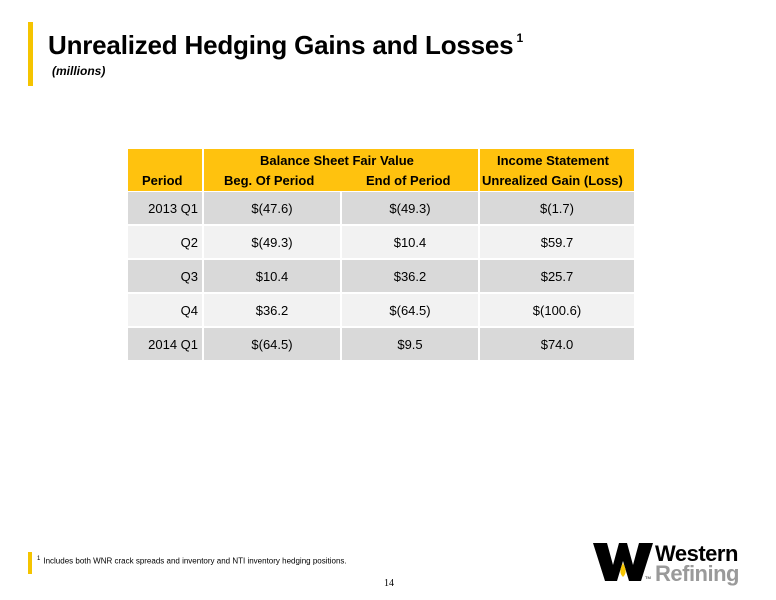  I want to click on table-row-period: Q2, so click(165, 242).